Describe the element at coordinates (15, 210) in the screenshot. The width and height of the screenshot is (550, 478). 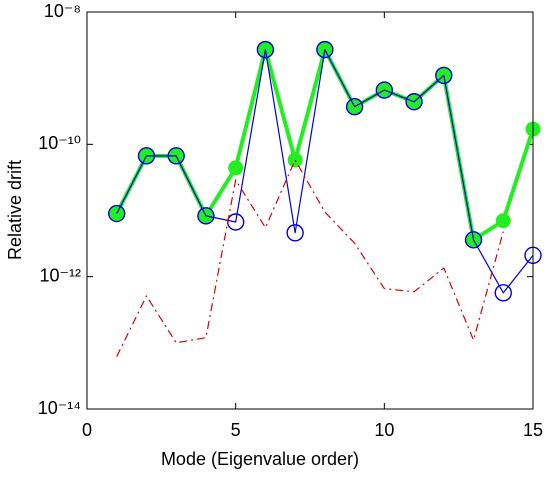
I see `y-axis-label: Relative drift` at that location.